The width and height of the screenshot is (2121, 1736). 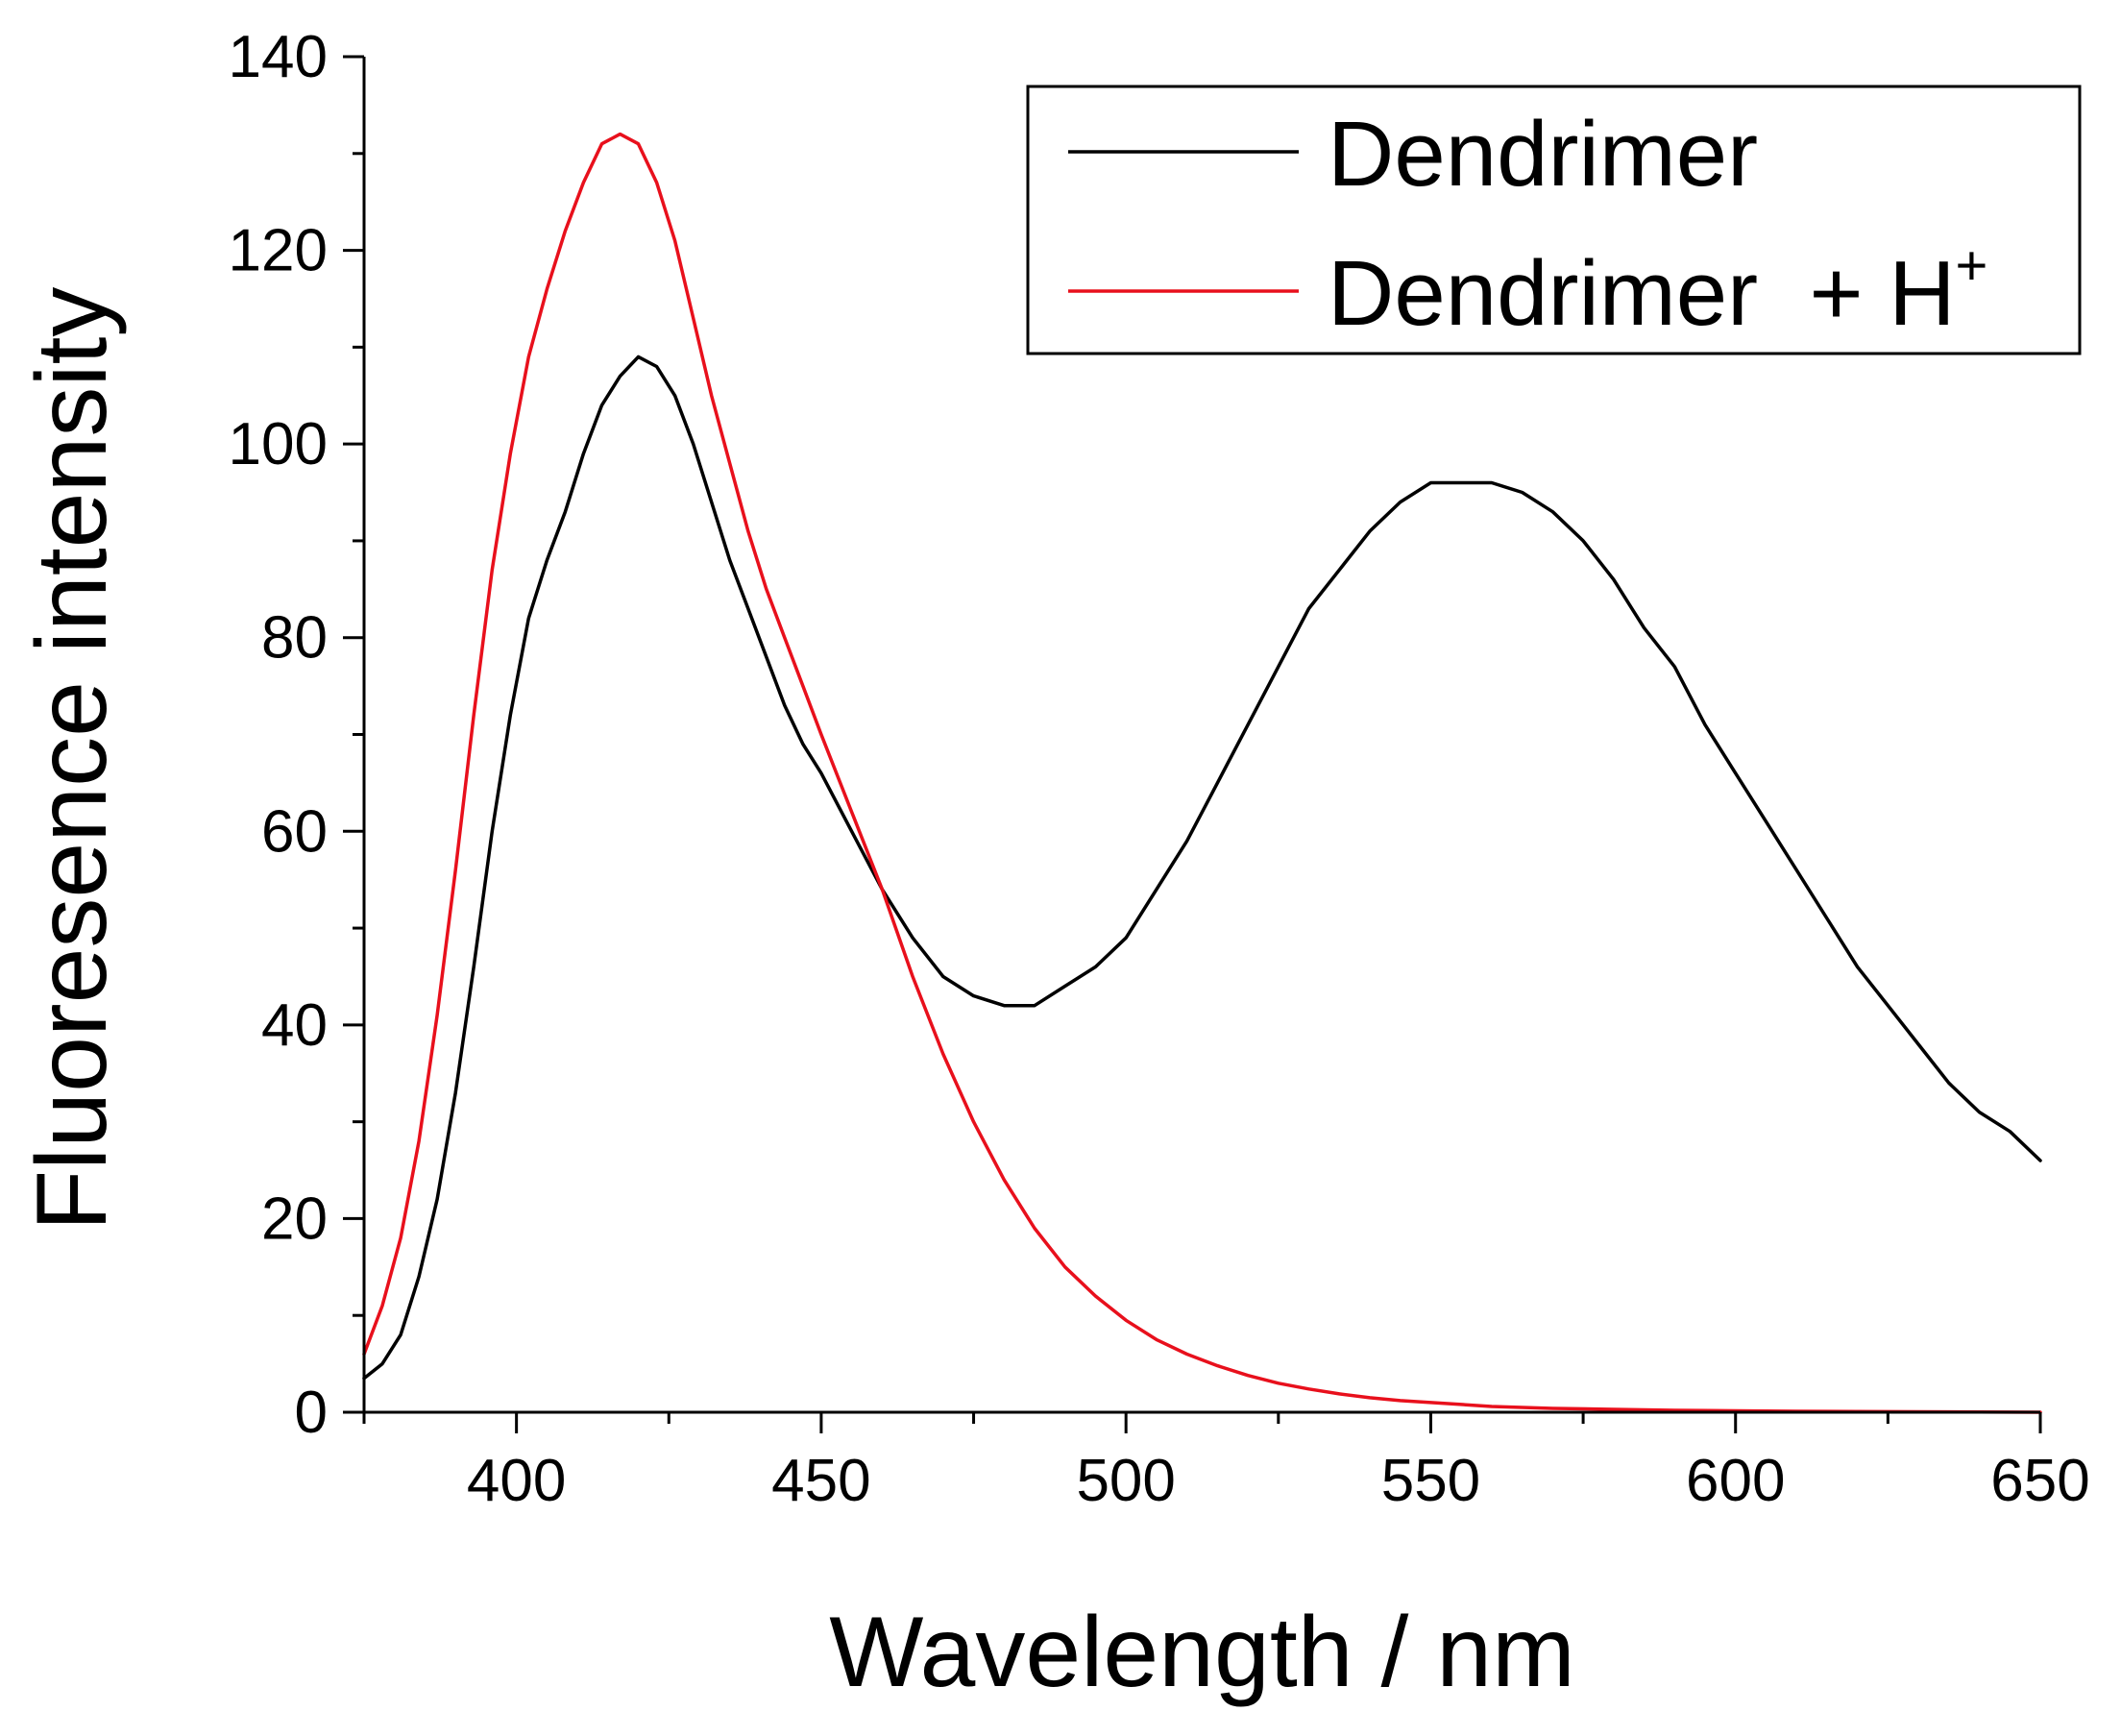 I want to click on legend-label-dendrimer-h-plus: Dendrimer + H+, so click(x=1657, y=289).